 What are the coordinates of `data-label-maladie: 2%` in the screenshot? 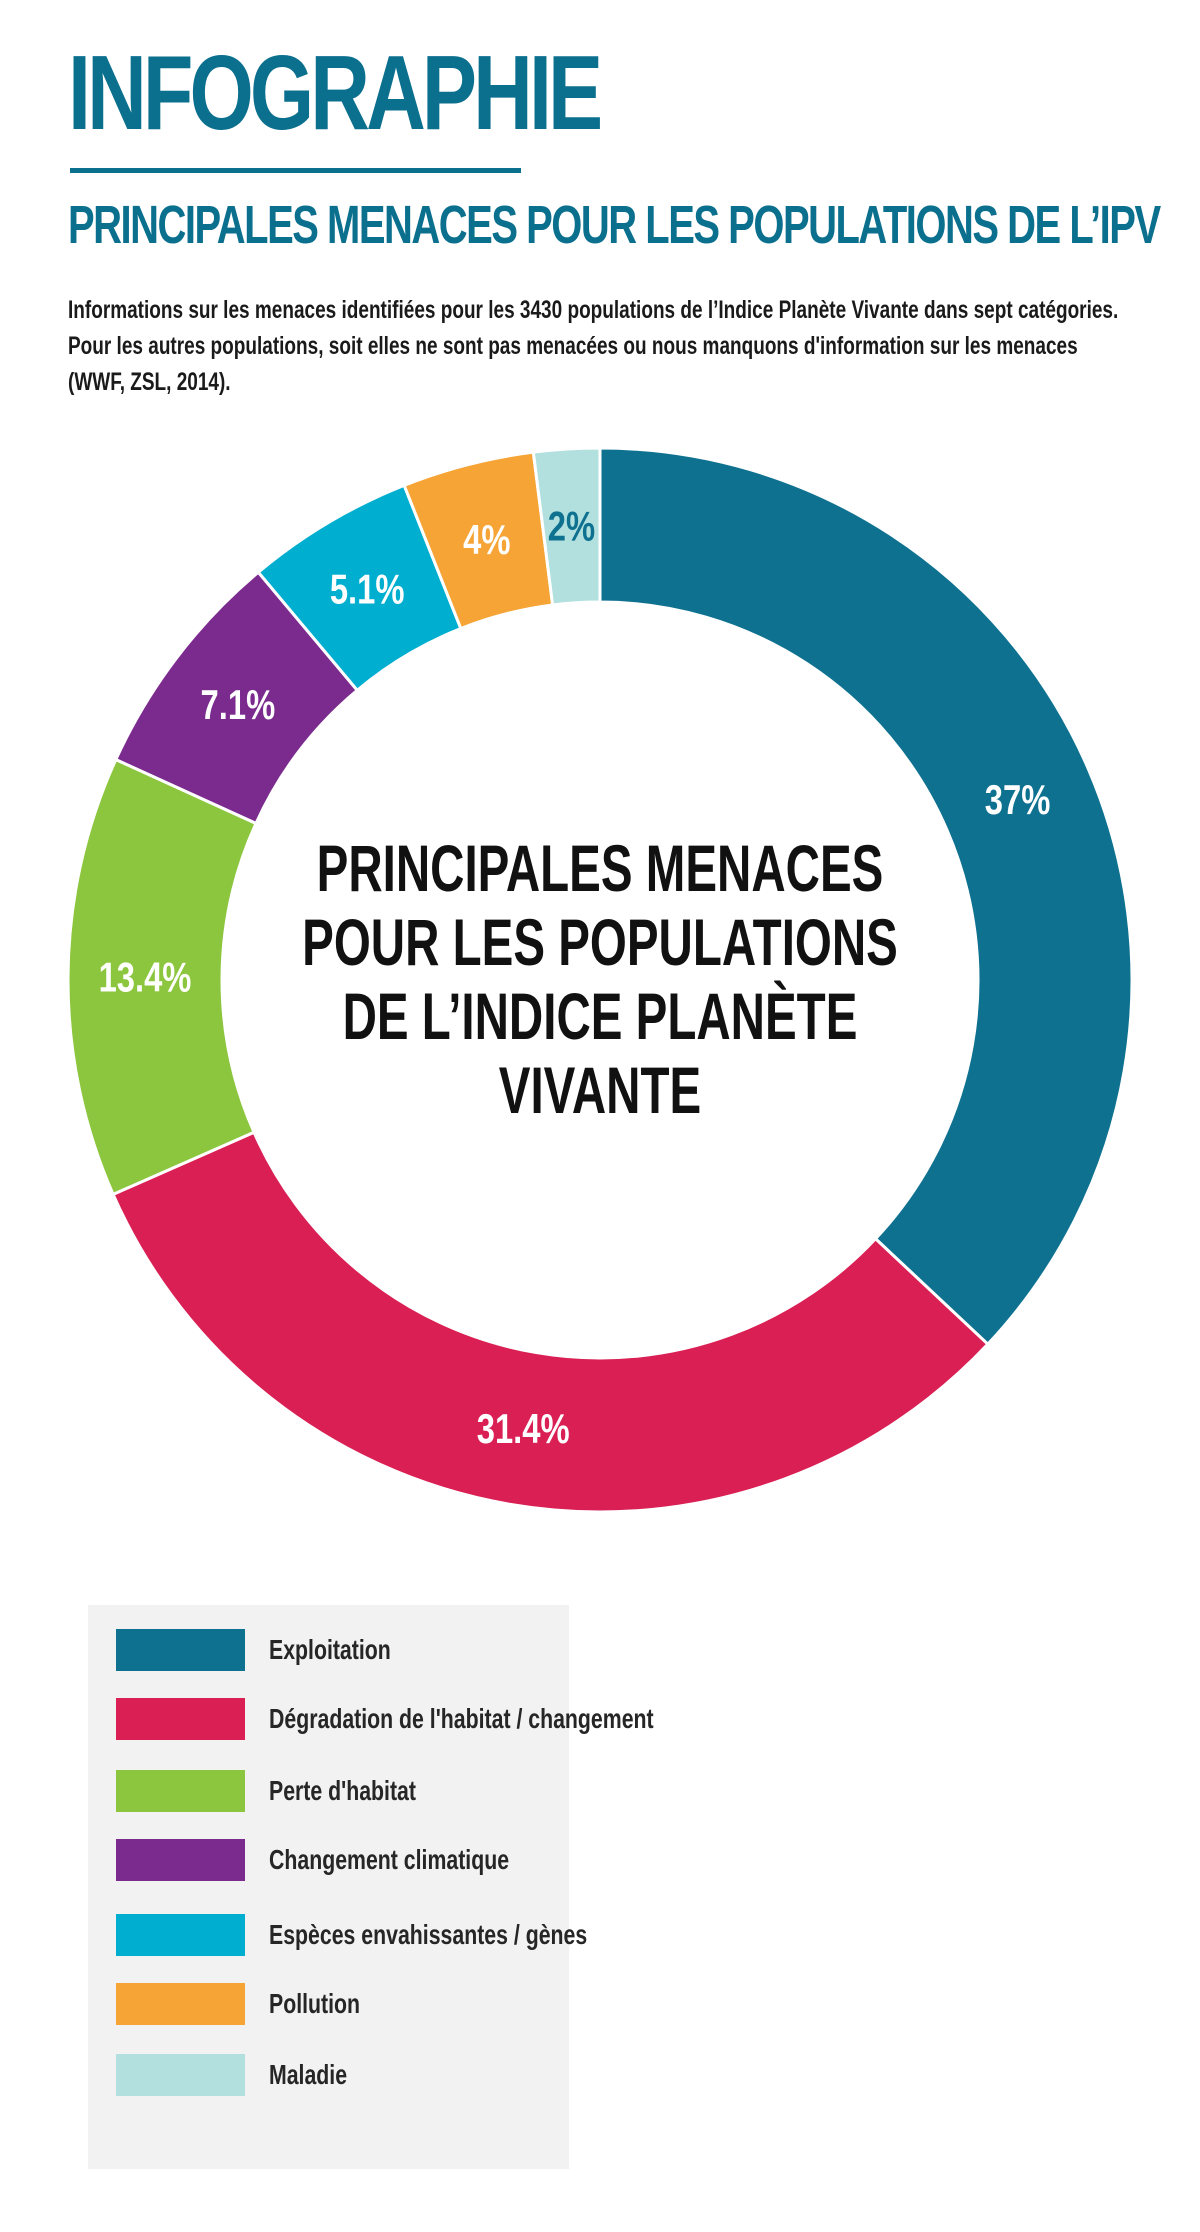 It's located at (571, 525).